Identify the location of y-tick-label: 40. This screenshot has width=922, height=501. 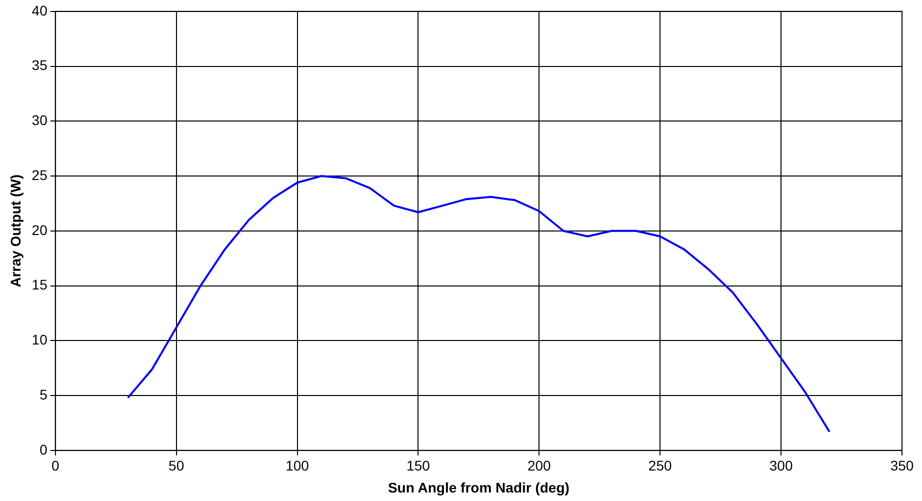
(40, 10).